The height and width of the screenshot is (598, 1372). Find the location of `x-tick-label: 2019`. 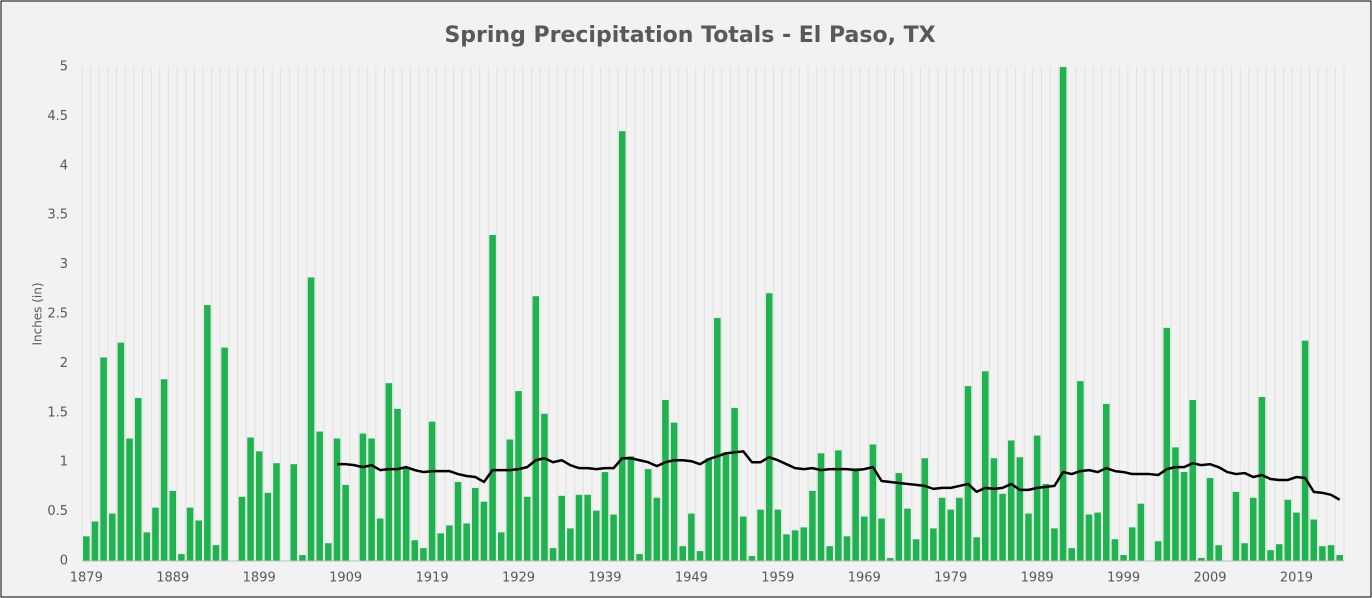

x-tick-label: 2019 is located at coordinates (1296, 578).